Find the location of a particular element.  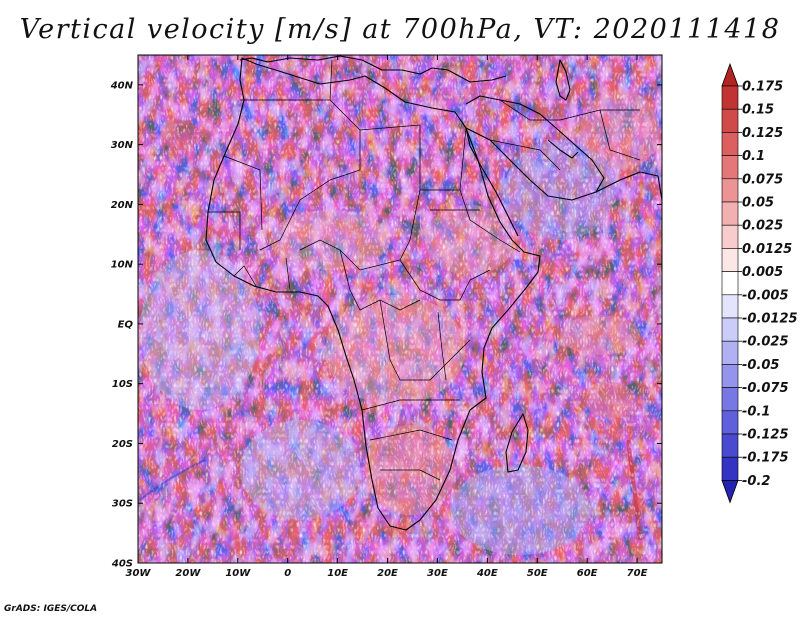

colorbar-label: -0.0125 is located at coordinates (770, 319).